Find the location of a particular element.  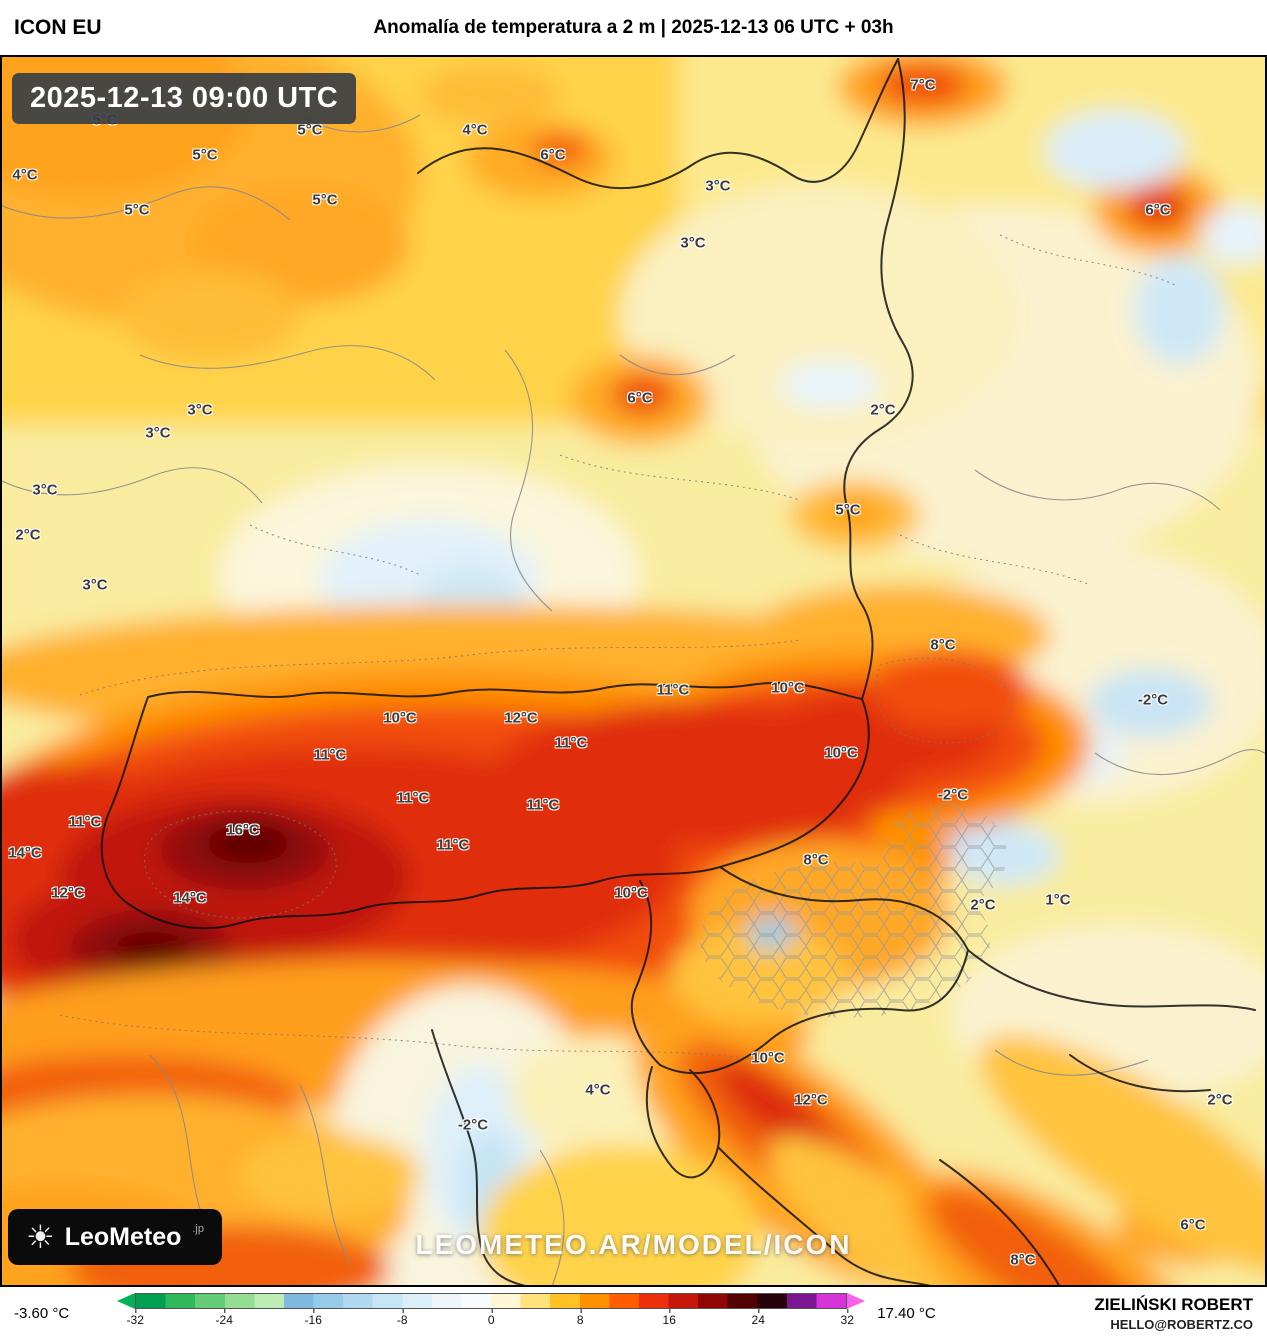

colorbar: -32 -24 -16 -8 0 8 16 24 32 is located at coordinates (491, 1310).